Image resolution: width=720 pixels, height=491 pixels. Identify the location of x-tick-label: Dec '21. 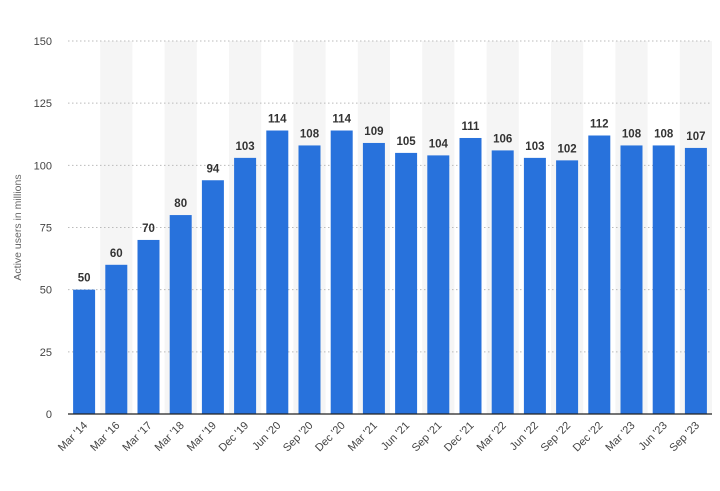
(459, 437).